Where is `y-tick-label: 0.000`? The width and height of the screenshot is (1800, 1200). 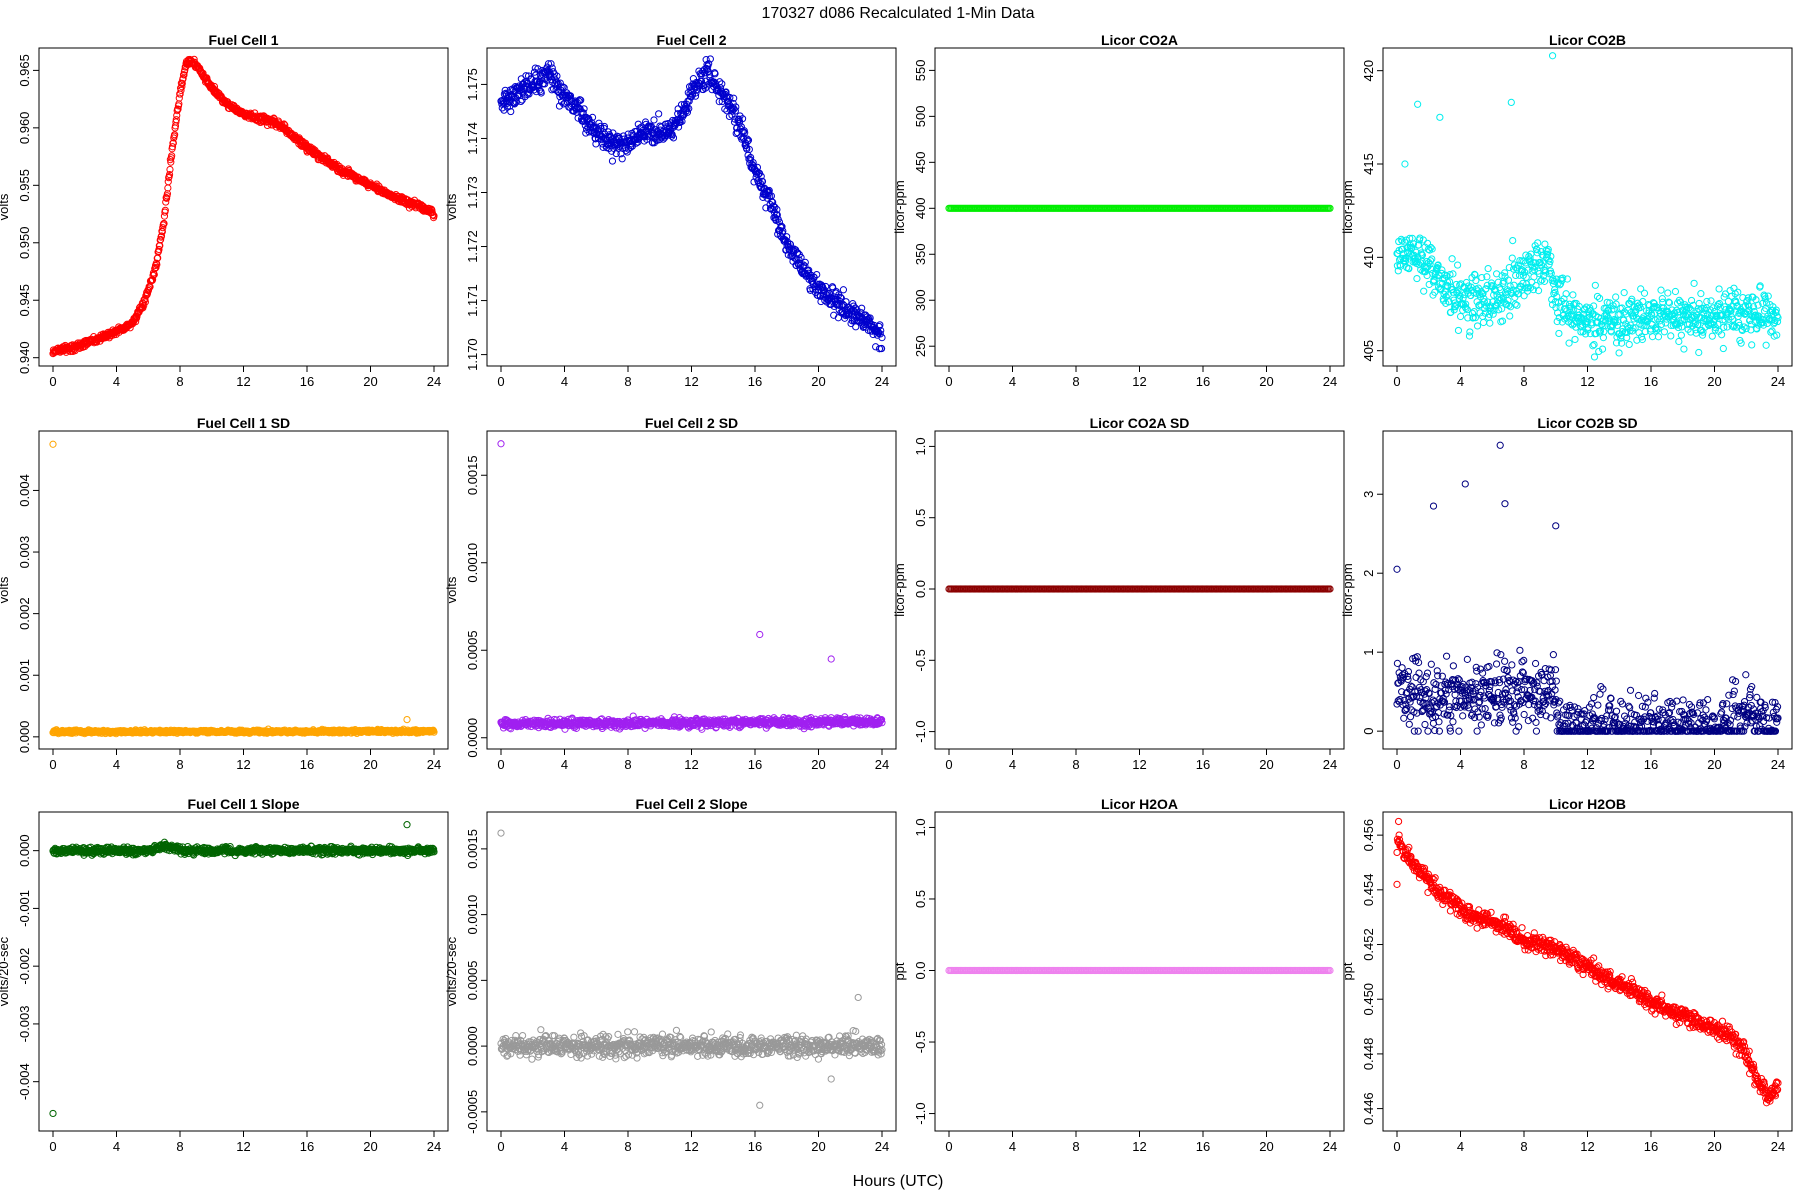 y-tick-label: 0.000 is located at coordinates (24, 737).